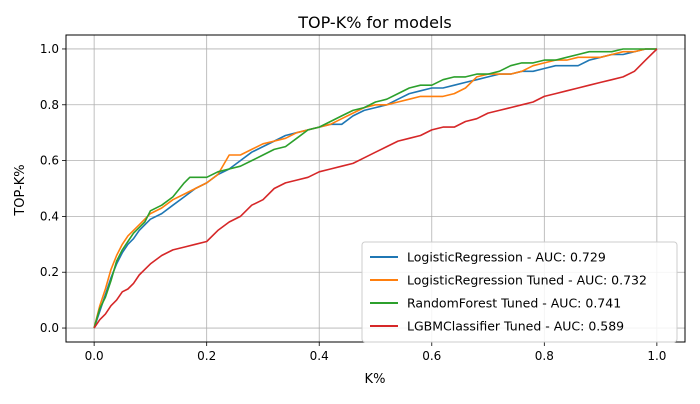  I want to click on legend-label-0: LogisticRegression - AUC: 0.729, so click(506, 257).